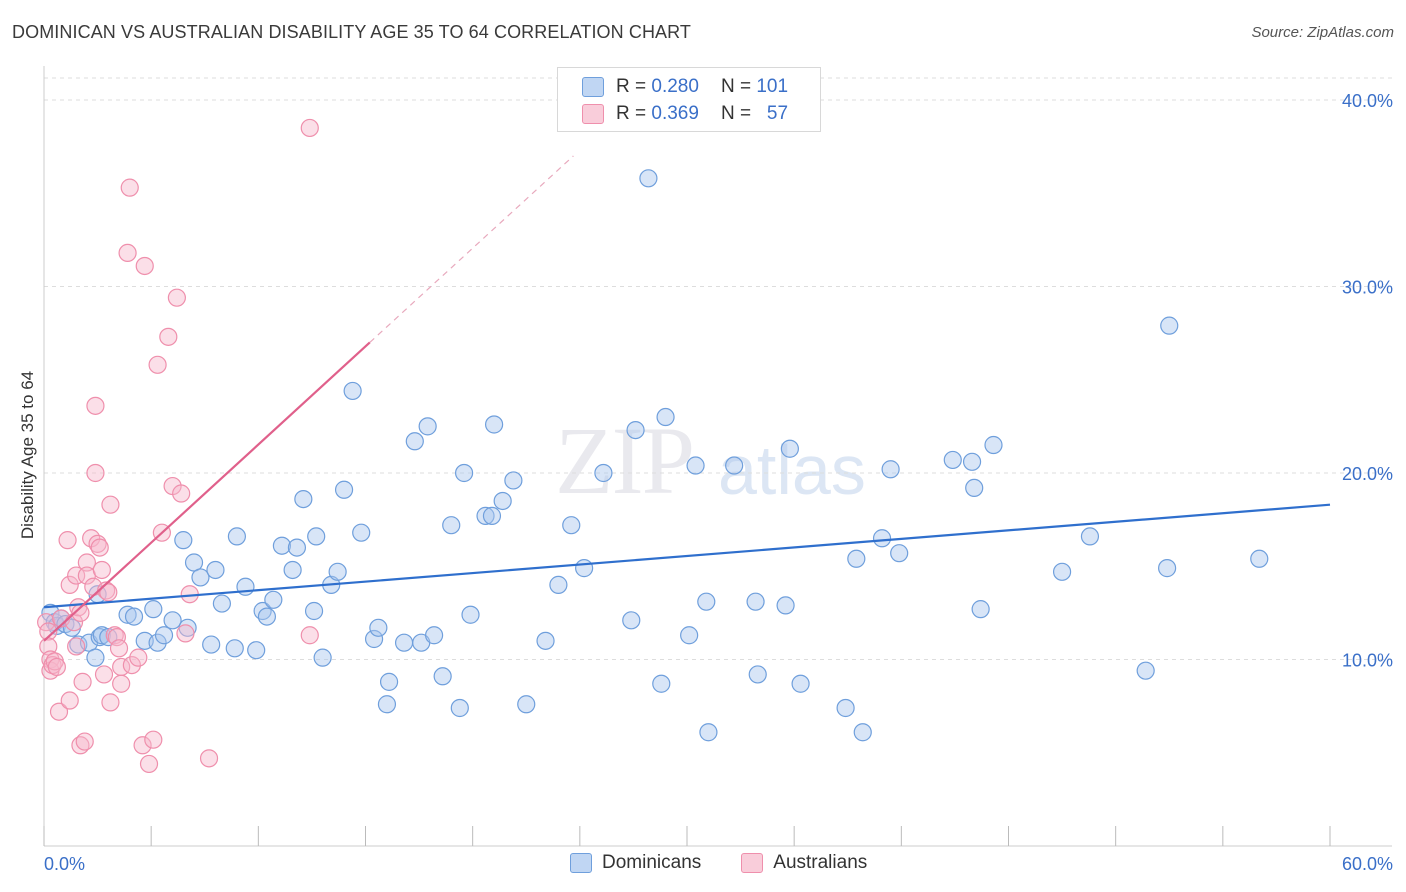 This screenshot has width=1406, height=892. Describe the element at coordinates (1367, 660) in the screenshot. I see `y-tick-label: 10.0%` at that location.